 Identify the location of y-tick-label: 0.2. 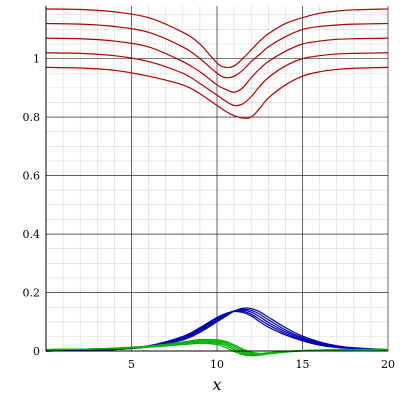
(32, 293).